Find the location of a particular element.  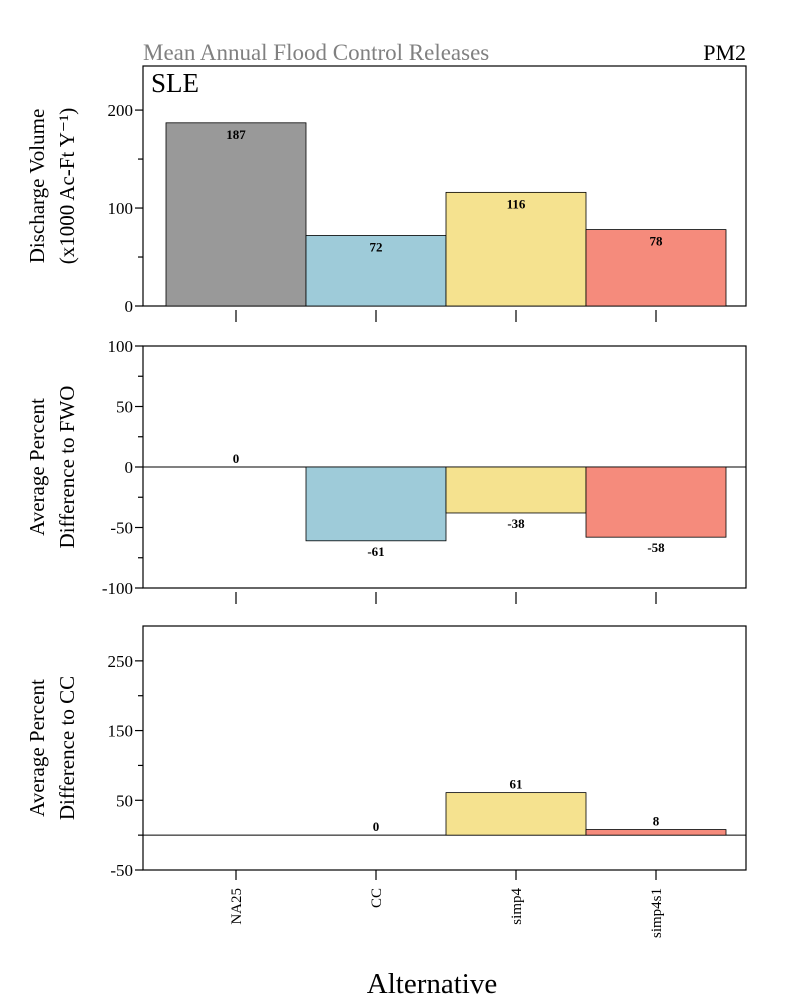

x-category-label-NA25: NA25 is located at coordinates (237, 906).